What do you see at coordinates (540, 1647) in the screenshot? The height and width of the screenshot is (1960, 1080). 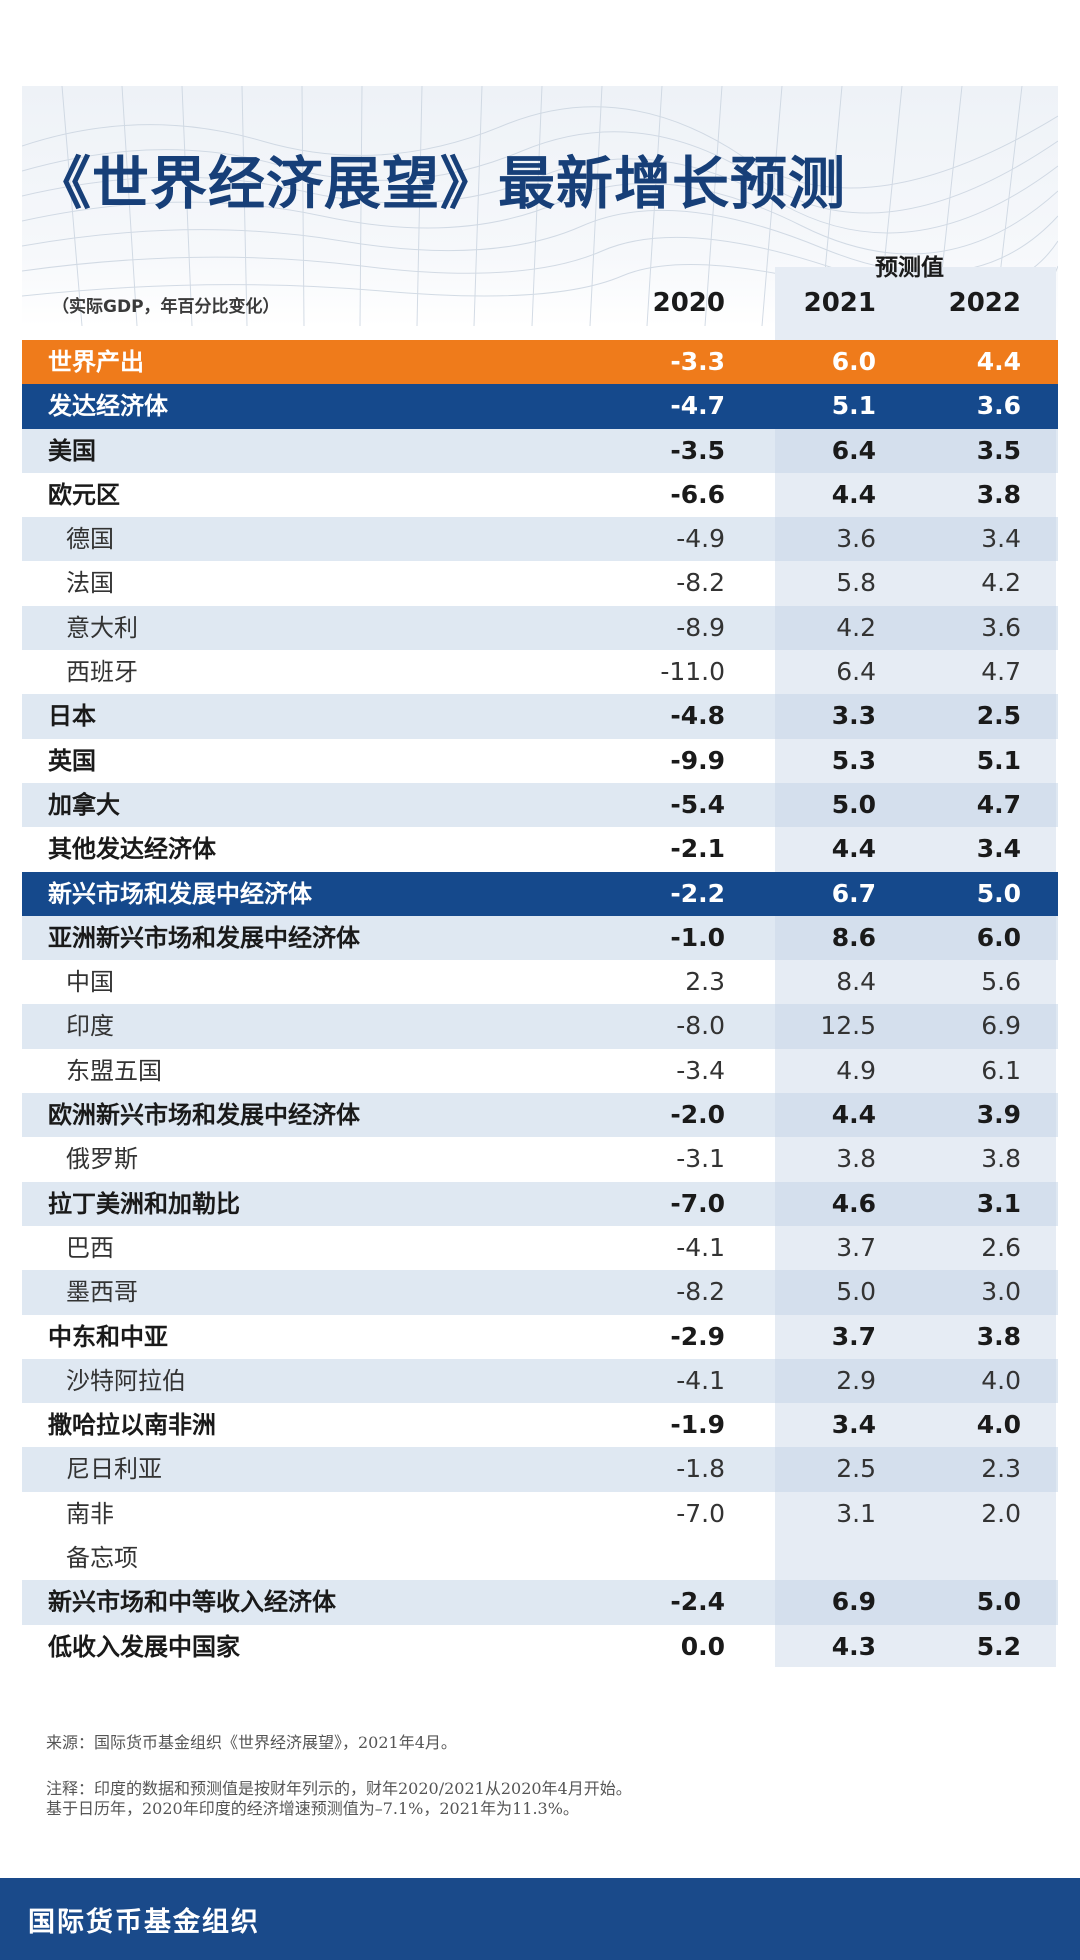 I see `table-row: 低收入发展中国家 0.0 4.3 5.2` at bounding box center [540, 1647].